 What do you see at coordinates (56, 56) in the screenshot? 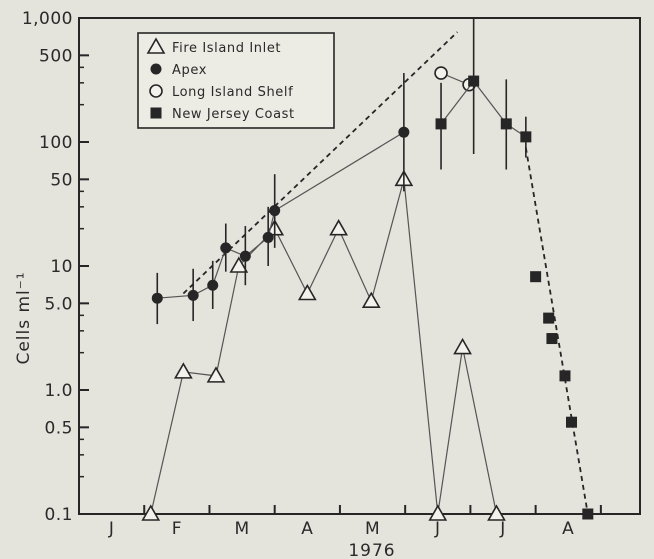
I see `y-tick-label: 500` at bounding box center [56, 56].